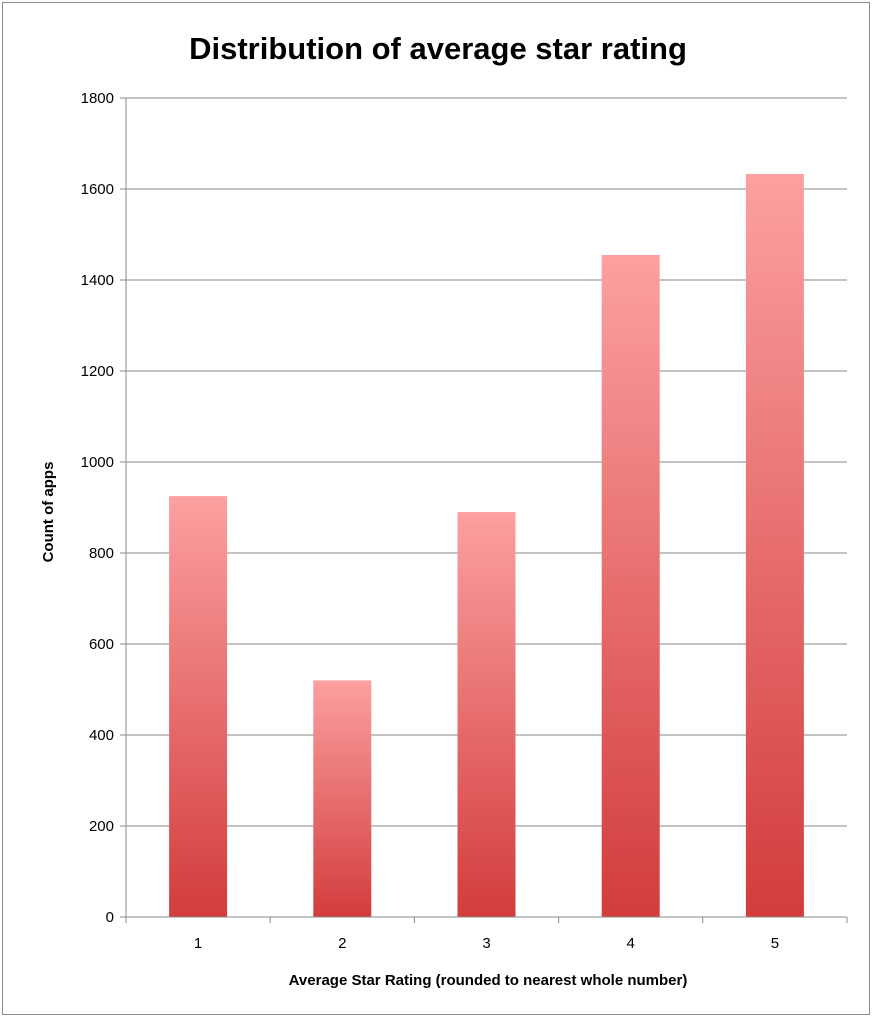 Image resolution: width=874 pixels, height=1019 pixels. Describe the element at coordinates (97, 371) in the screenshot. I see `y-tick-label: 1200` at that location.